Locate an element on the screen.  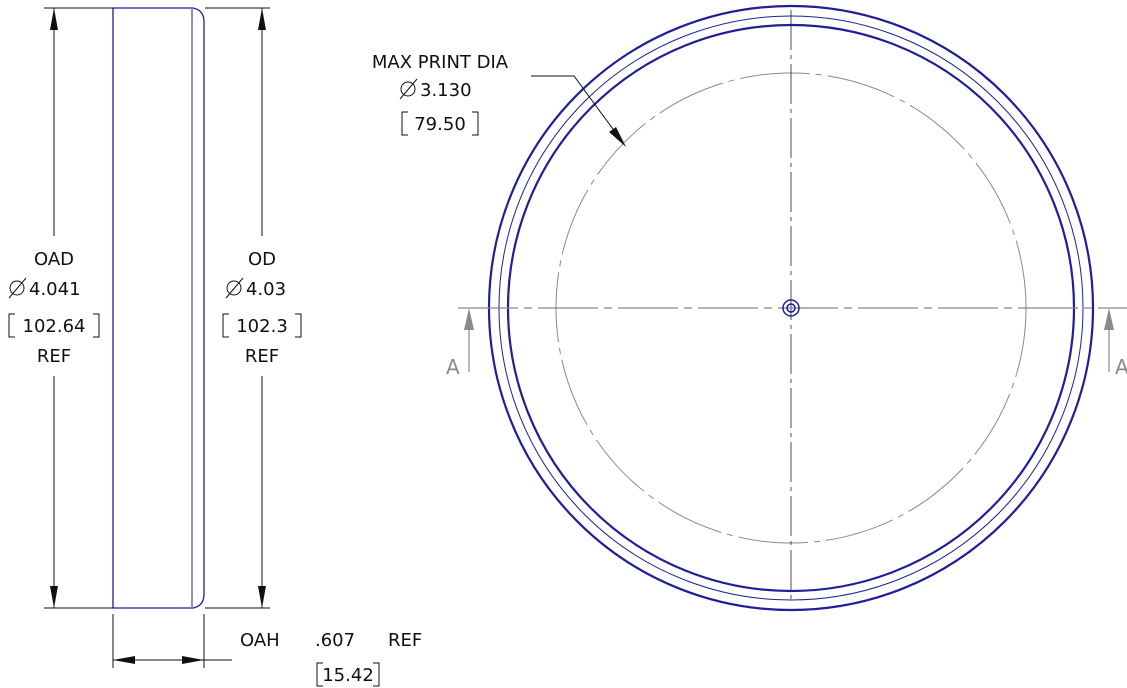
oah-dimension: OAH .607 REF 15.42 is located at coordinates (267, 650).